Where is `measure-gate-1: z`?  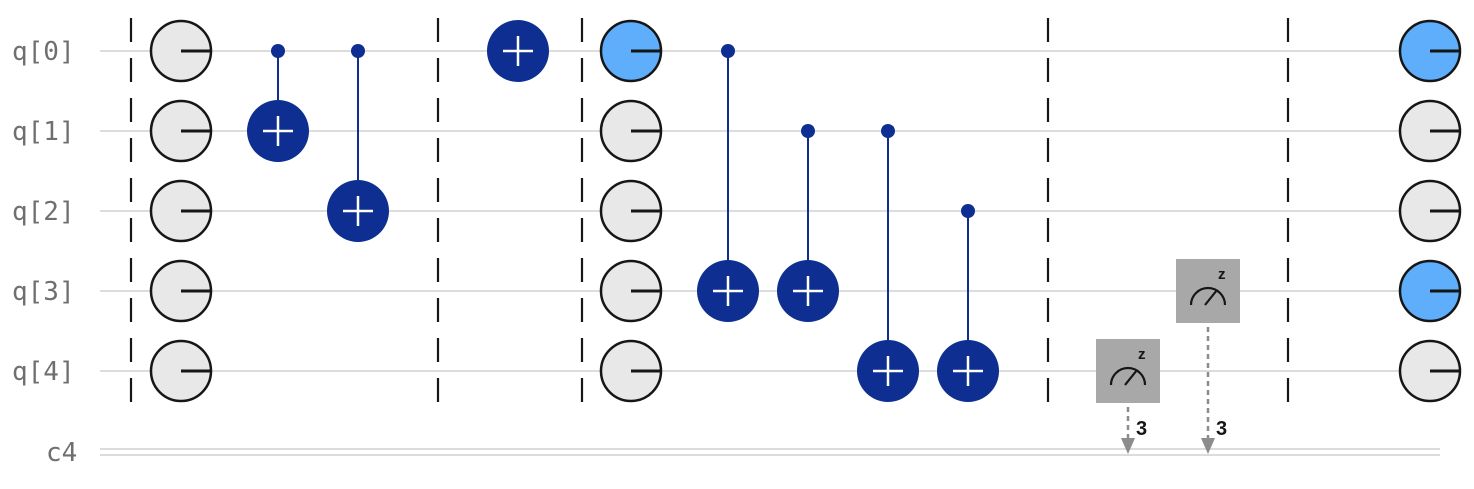
measure-gate-1: z is located at coordinates (1208, 291).